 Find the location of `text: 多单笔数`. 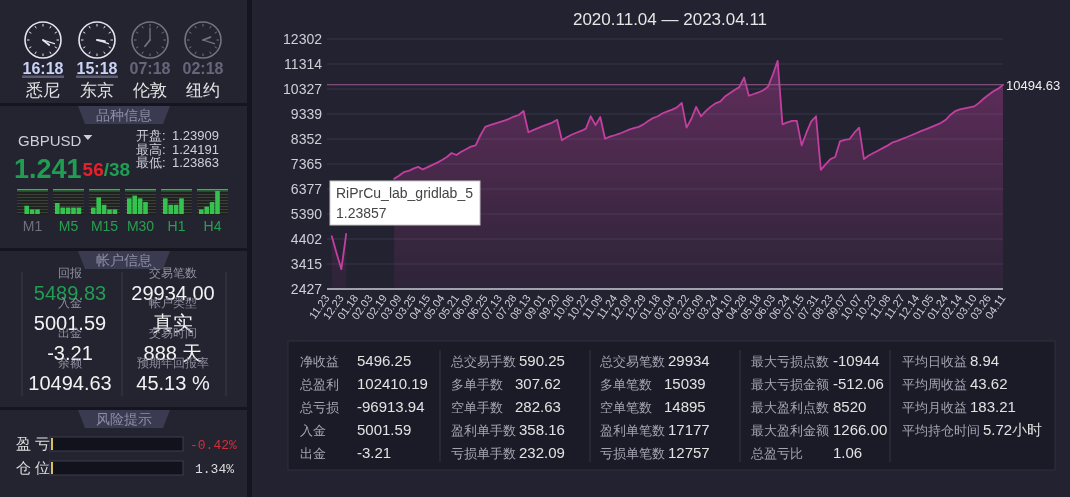

text: 多单笔数 is located at coordinates (626, 384).